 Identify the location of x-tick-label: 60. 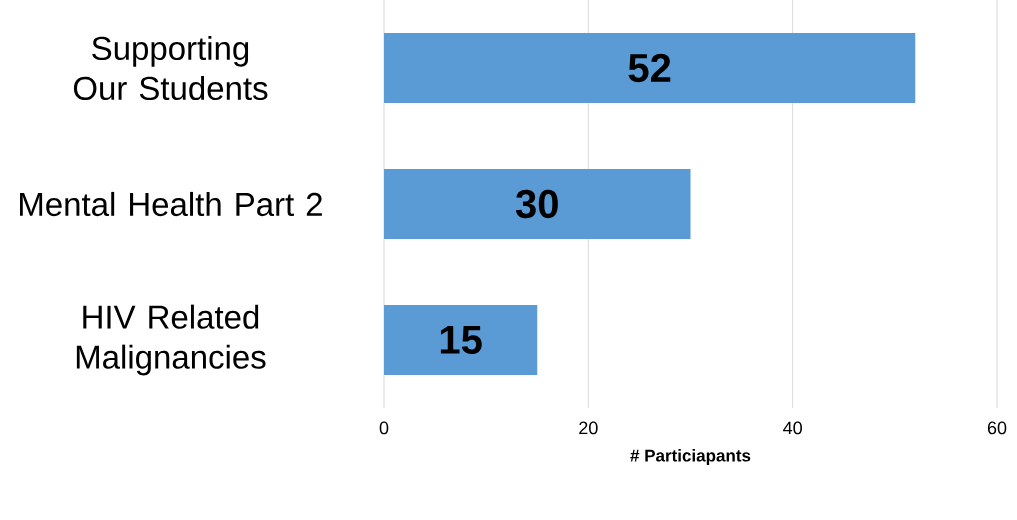
(997, 428).